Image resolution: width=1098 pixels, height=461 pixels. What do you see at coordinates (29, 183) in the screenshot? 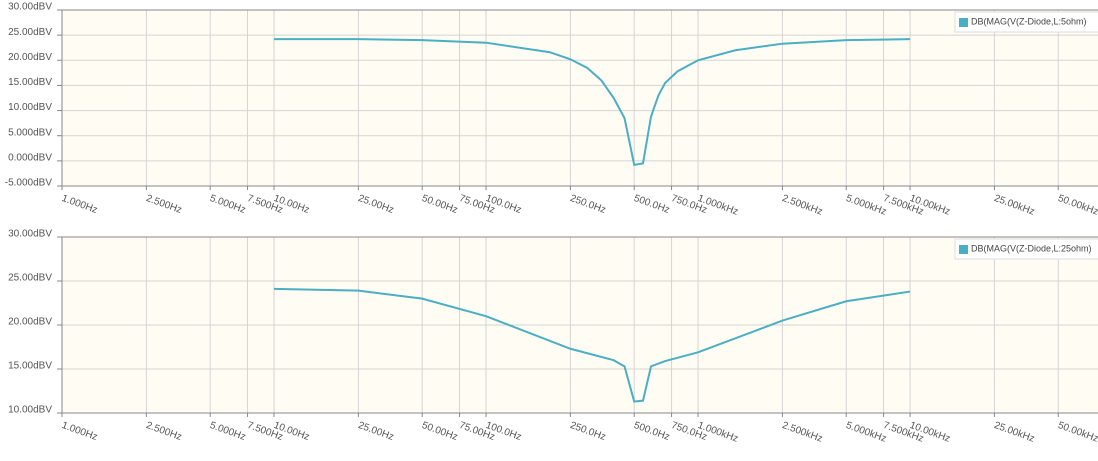
I see `y-tick-label: -5.000dBV` at bounding box center [29, 183].